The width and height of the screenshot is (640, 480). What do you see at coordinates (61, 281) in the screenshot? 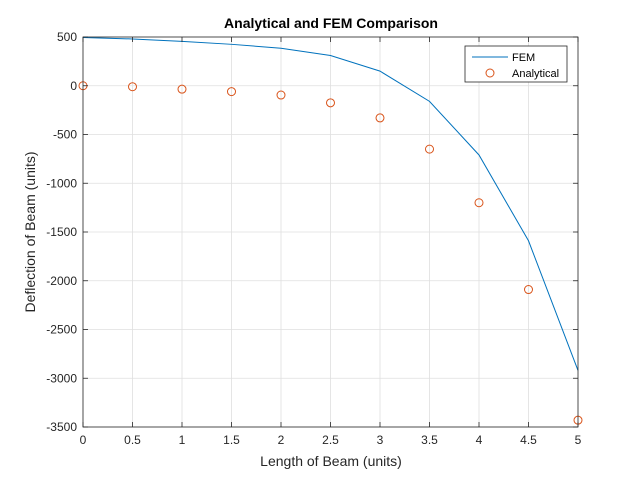
I see `y-tick-label: -2000` at bounding box center [61, 281].